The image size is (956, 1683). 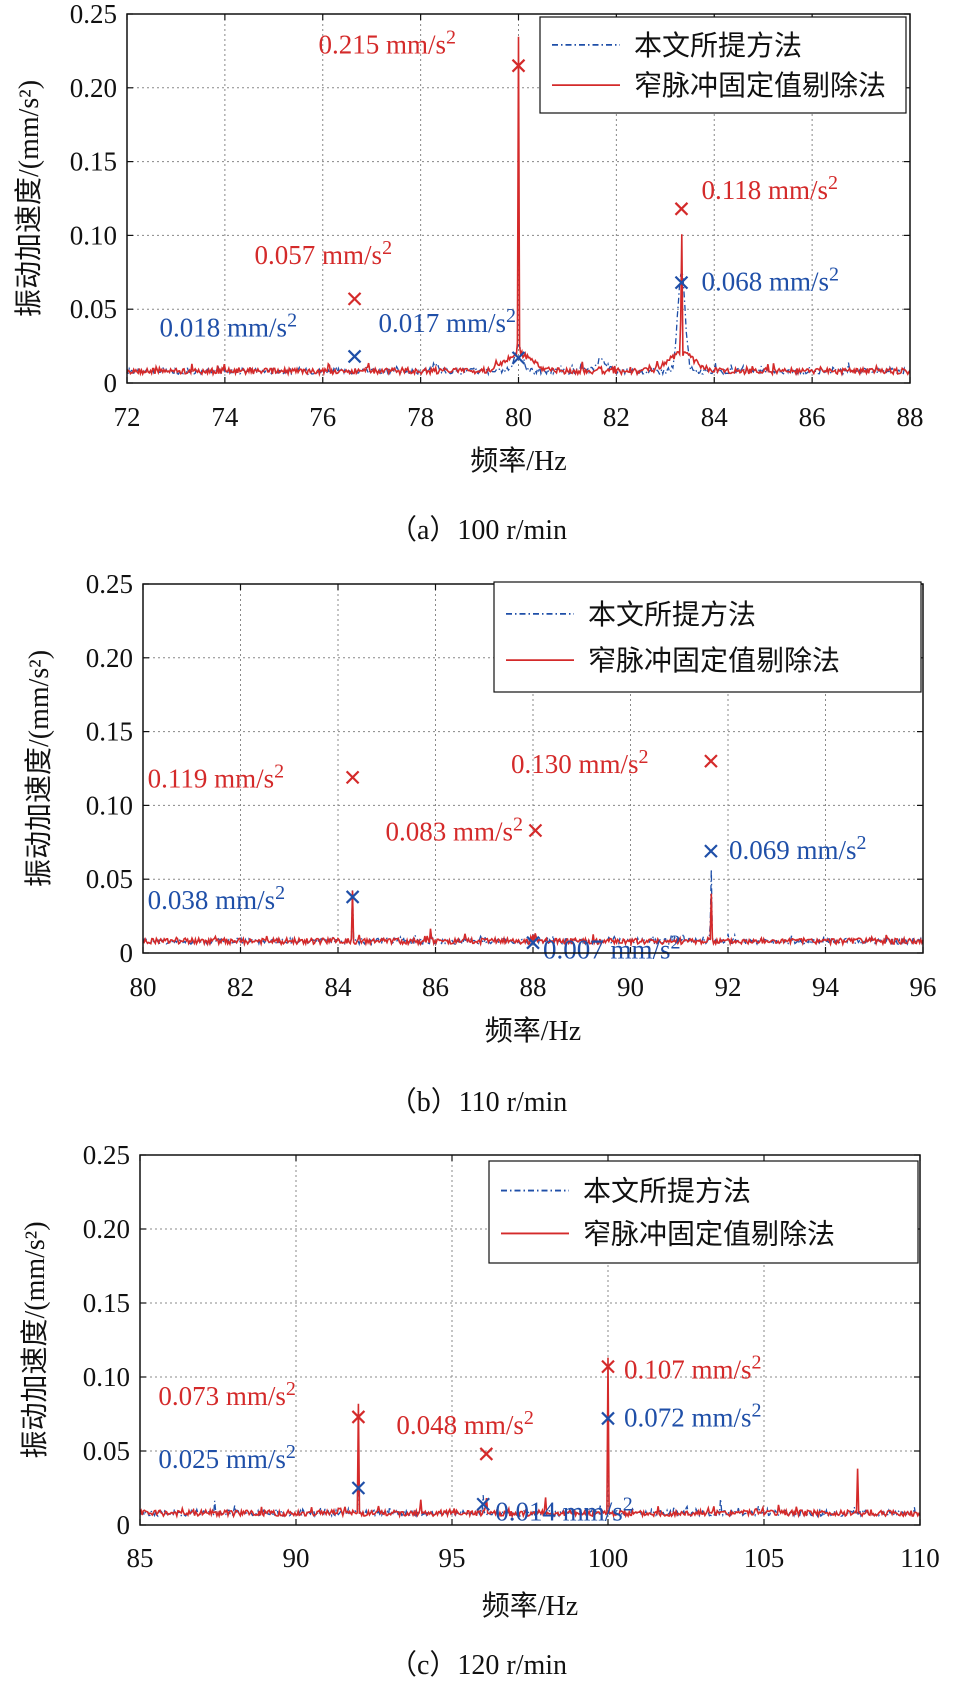 What do you see at coordinates (127, 417) in the screenshot?
I see `x-tick-label: 72` at bounding box center [127, 417].